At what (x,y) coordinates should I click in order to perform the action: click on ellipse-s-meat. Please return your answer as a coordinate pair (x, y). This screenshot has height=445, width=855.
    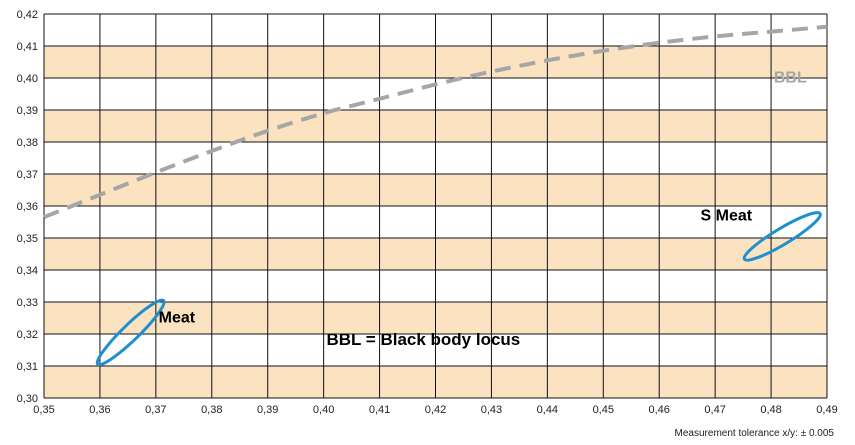
    Looking at the image, I should click on (782, 236).